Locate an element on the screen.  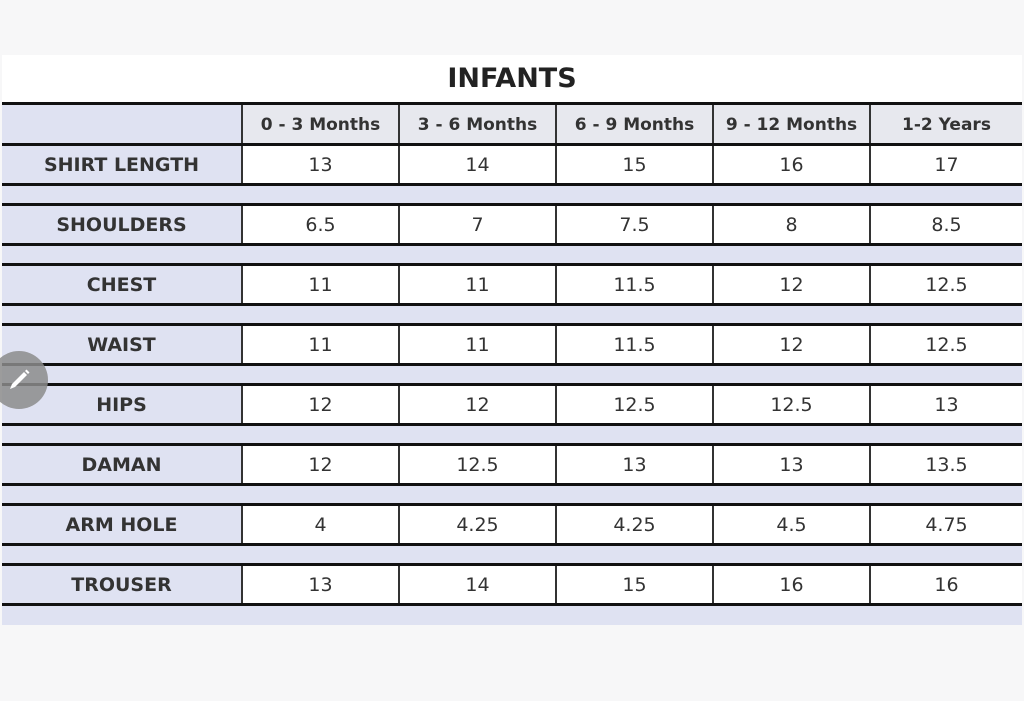
table-cell: 17 is located at coordinates (945, 164).